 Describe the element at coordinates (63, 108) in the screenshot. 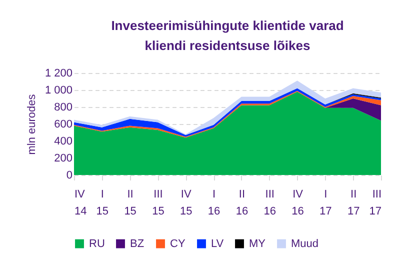

I see `y-tick-label: 800` at that location.